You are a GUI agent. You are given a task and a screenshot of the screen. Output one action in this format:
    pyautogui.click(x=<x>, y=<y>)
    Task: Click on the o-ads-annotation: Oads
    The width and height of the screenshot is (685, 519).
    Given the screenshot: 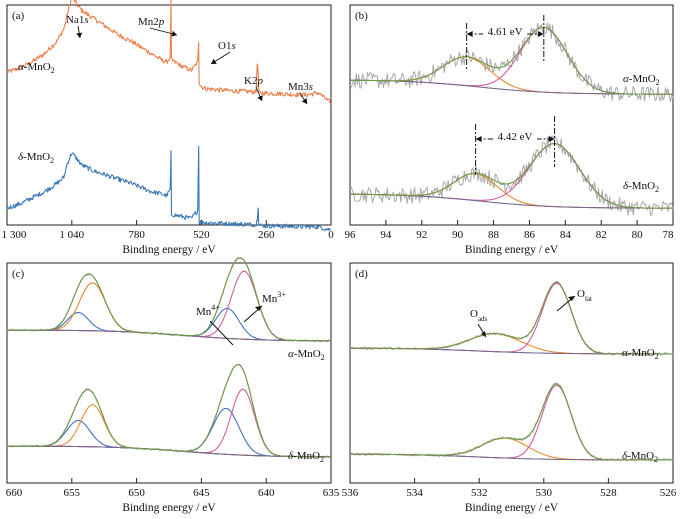 What is the action you would take?
    pyautogui.click(x=479, y=315)
    